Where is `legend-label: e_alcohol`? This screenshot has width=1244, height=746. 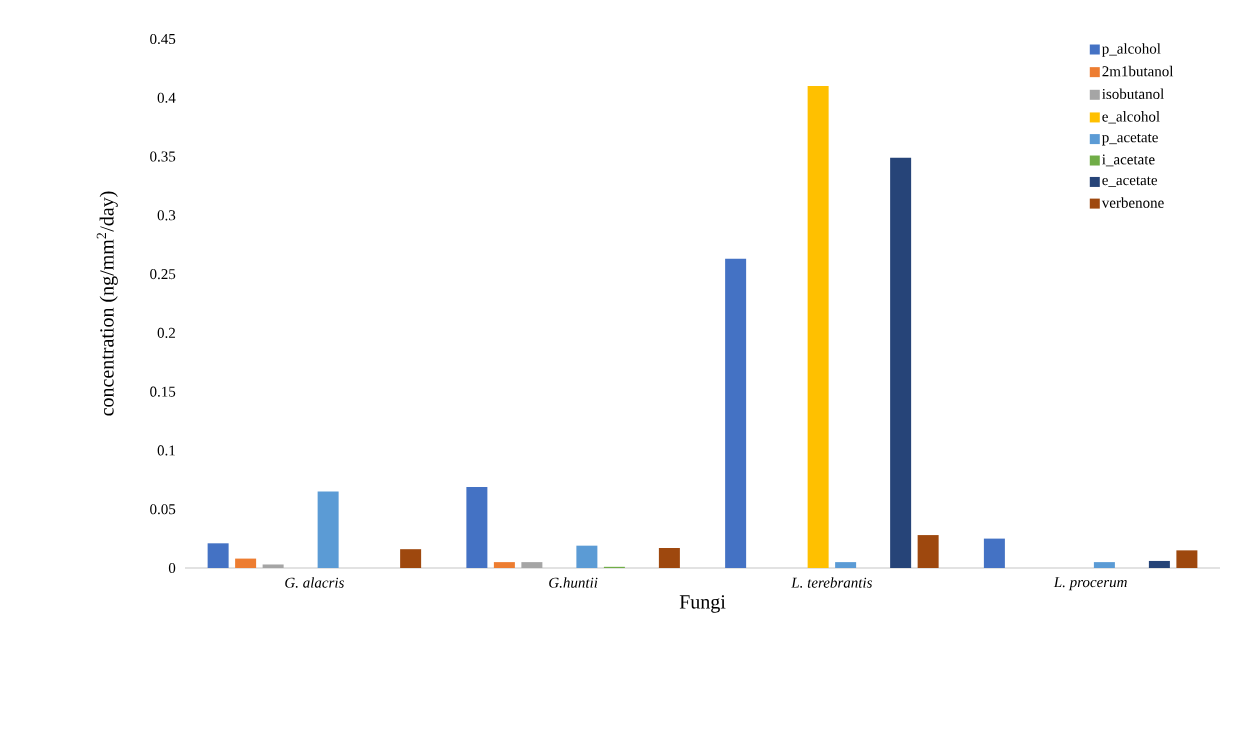 legend-label: e_alcohol is located at coordinates (1131, 117).